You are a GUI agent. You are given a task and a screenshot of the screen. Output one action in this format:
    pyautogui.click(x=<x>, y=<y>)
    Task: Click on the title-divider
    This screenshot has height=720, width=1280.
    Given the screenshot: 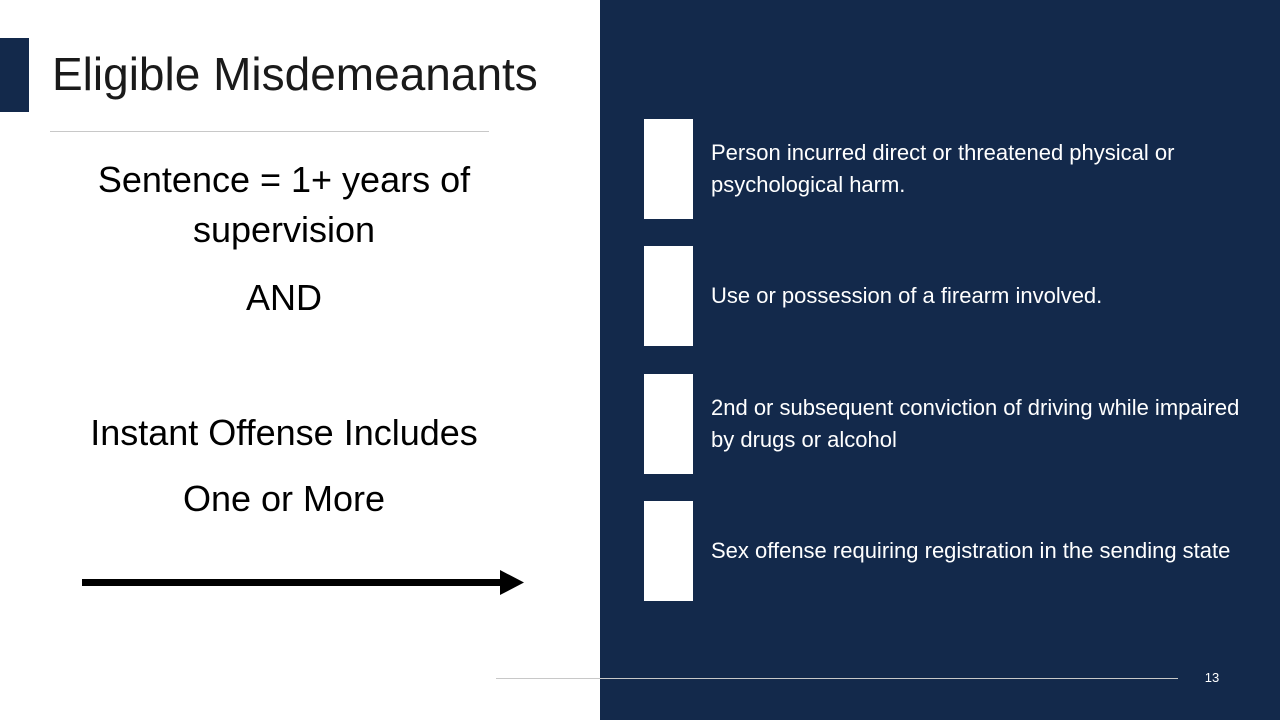 What is the action you would take?
    pyautogui.click(x=269, y=131)
    